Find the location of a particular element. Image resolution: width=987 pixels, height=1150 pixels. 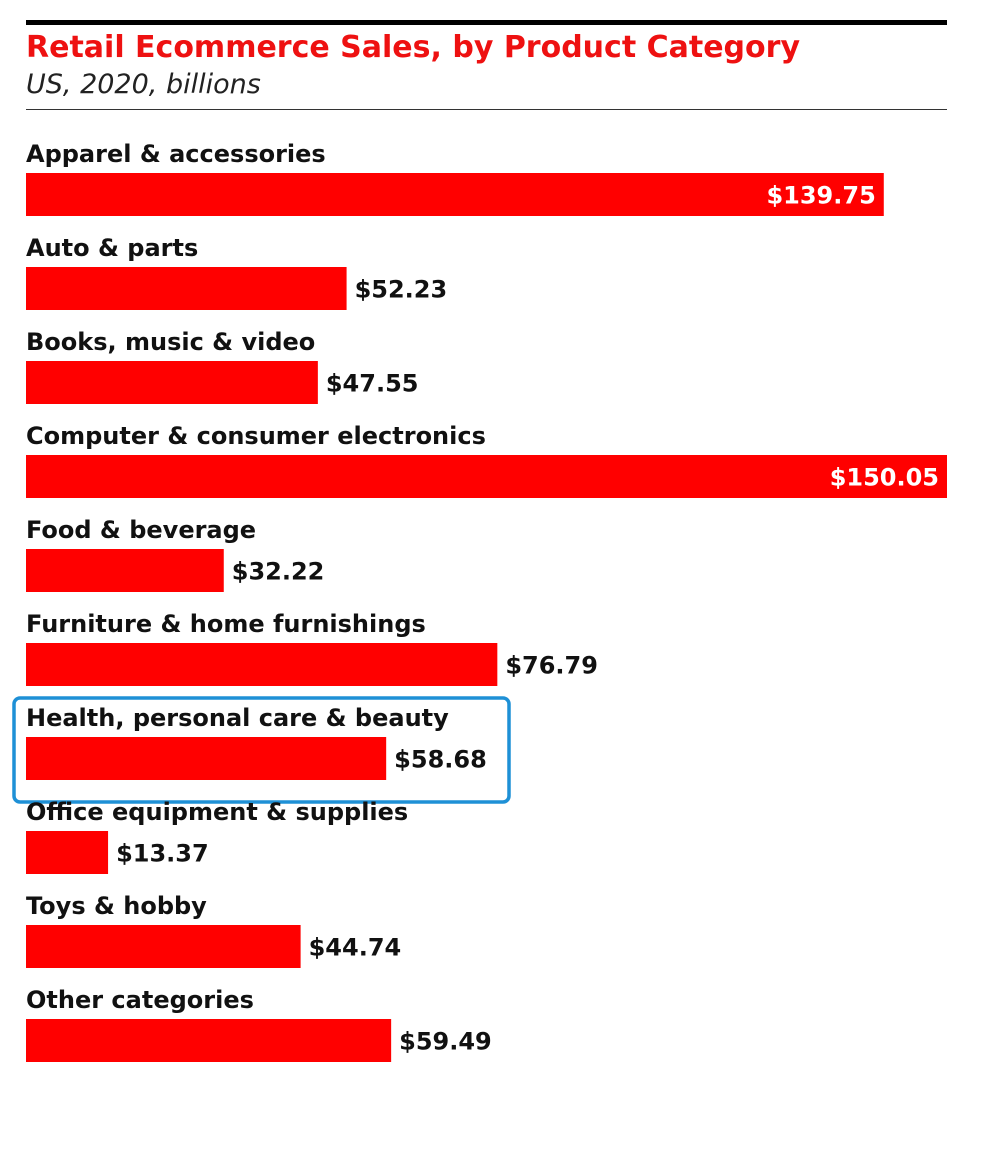

bar-food-beverage is located at coordinates (125, 570).